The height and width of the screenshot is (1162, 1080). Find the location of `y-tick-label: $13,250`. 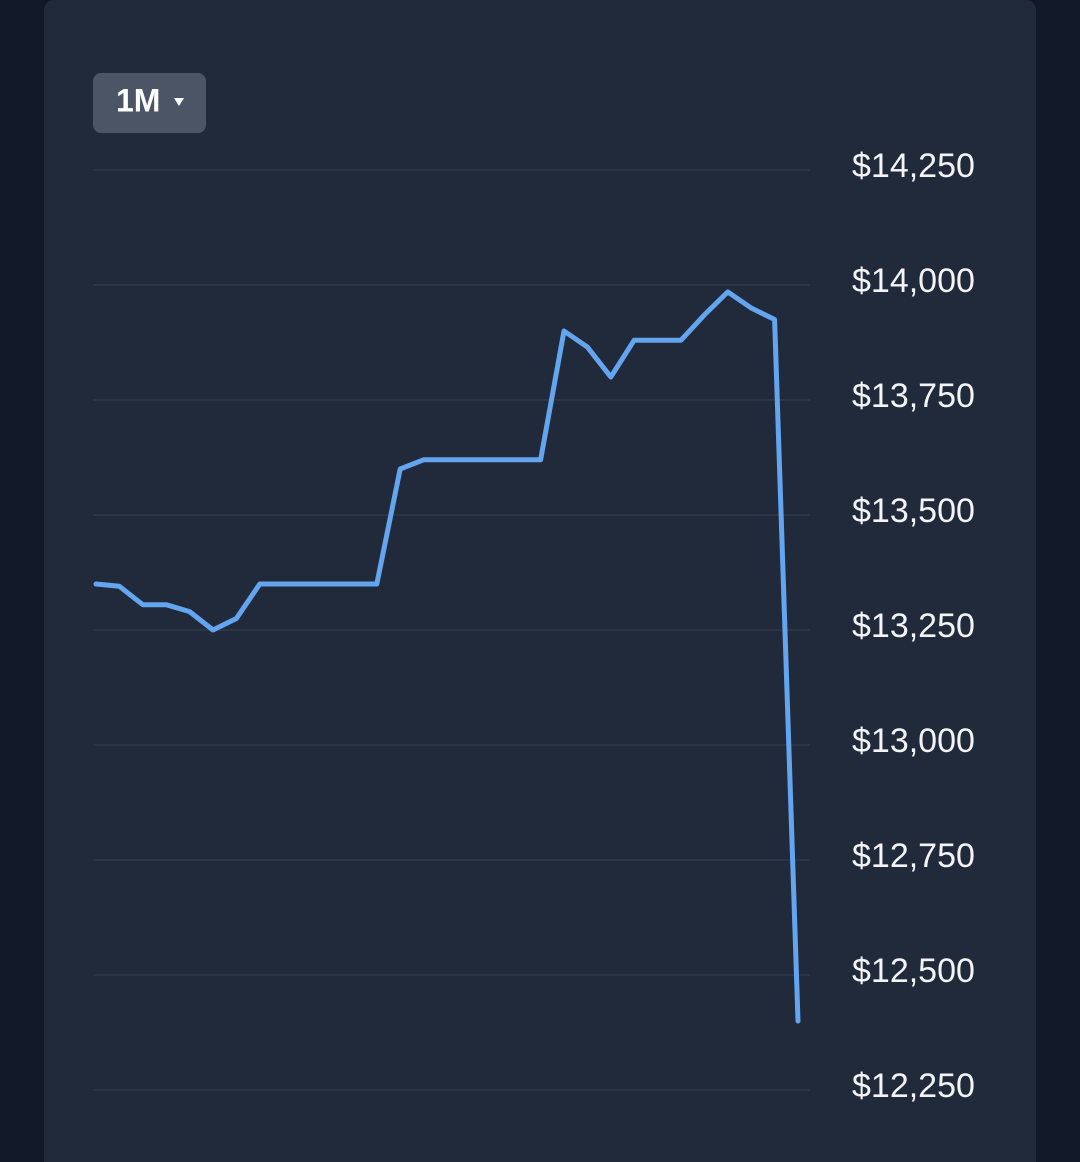

y-tick-label: $13,250 is located at coordinates (913, 626).